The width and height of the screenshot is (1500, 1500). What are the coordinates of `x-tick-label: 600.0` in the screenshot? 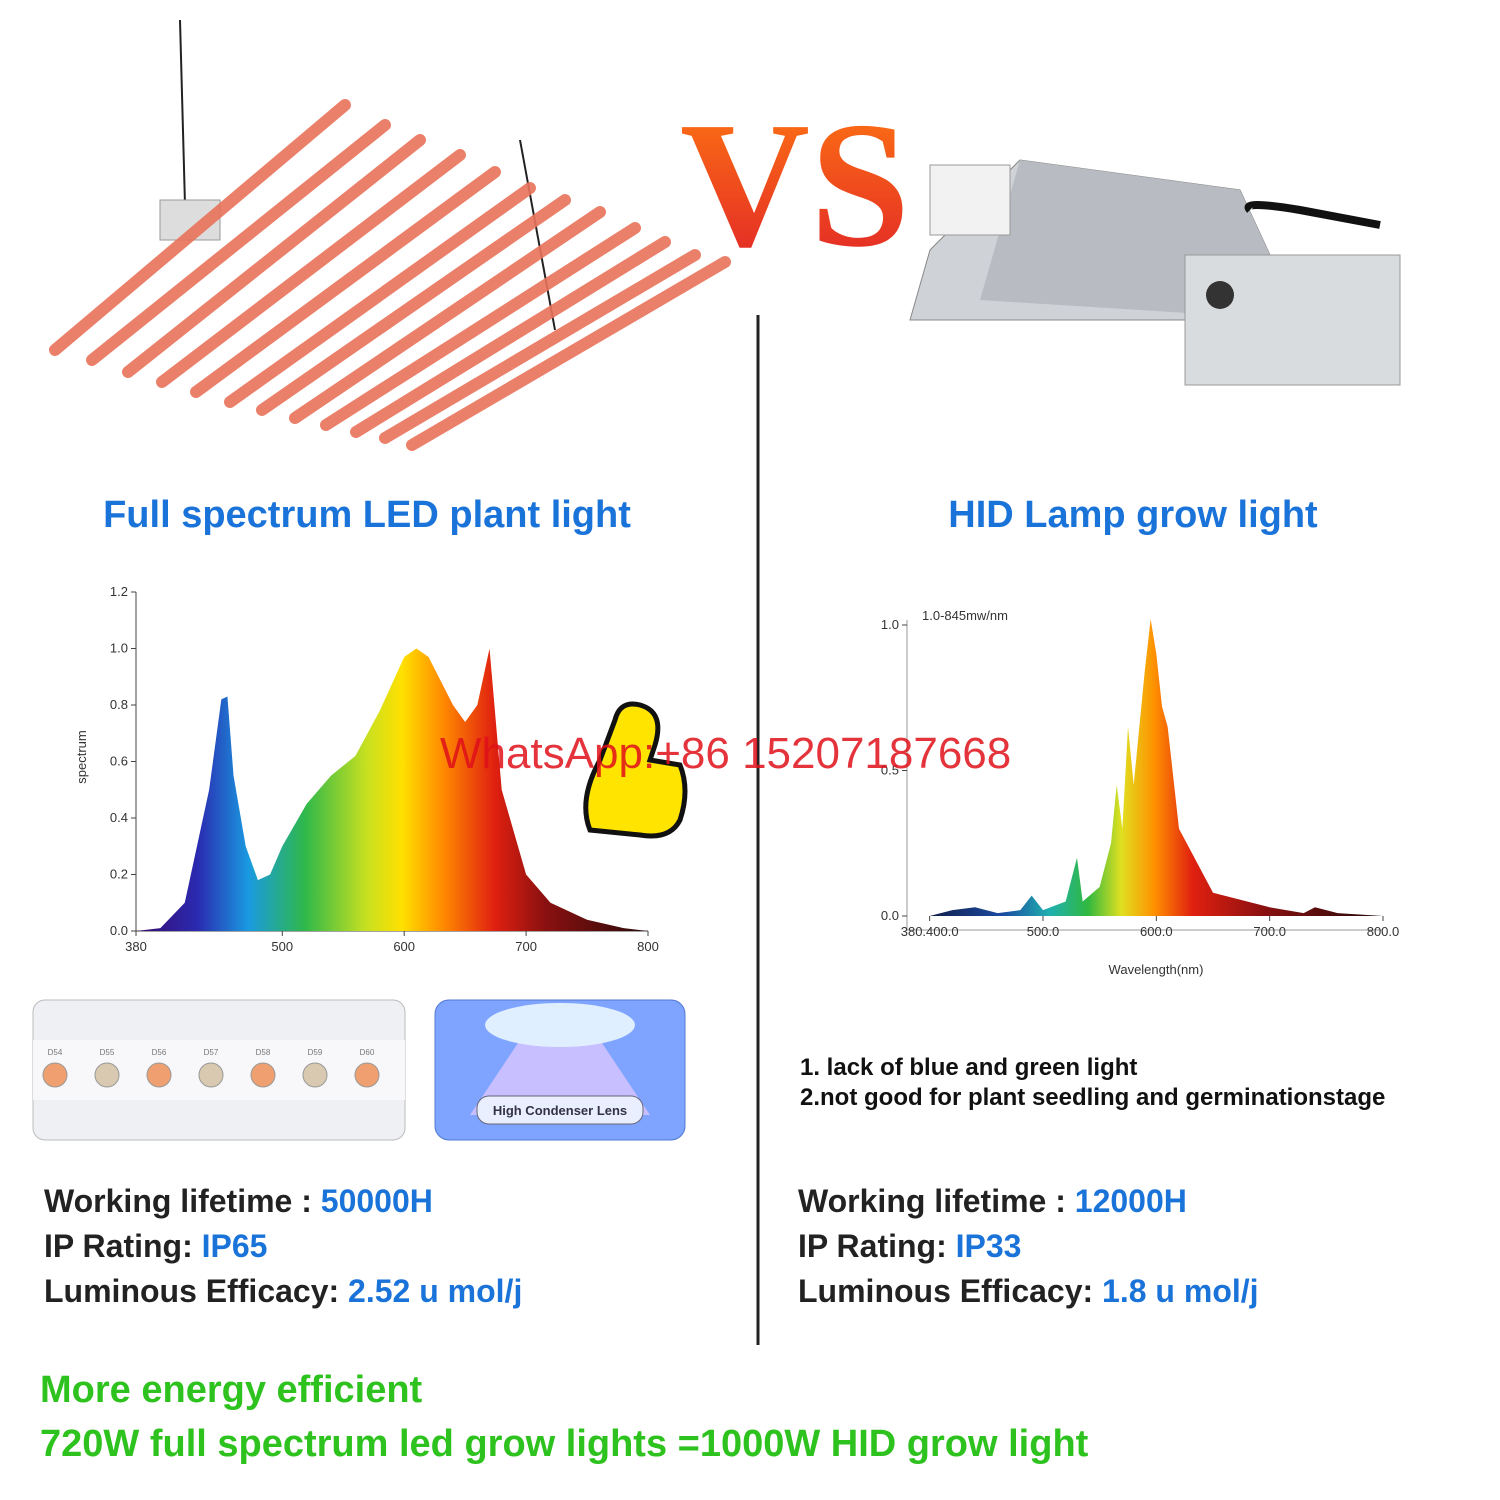 It's located at (1156, 931).